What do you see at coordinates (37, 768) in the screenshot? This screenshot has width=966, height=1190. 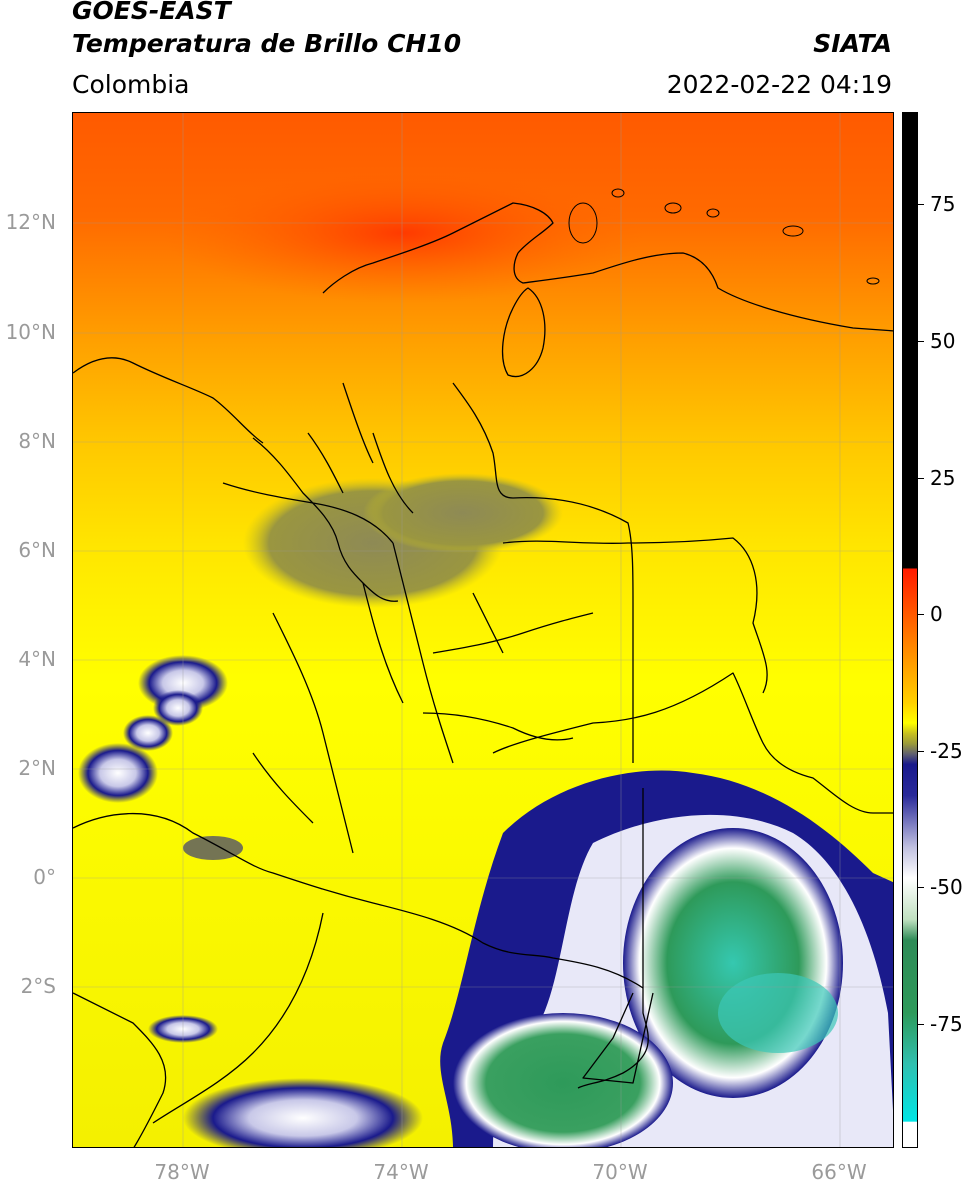 I see `lat-label: 2°N` at bounding box center [37, 768].